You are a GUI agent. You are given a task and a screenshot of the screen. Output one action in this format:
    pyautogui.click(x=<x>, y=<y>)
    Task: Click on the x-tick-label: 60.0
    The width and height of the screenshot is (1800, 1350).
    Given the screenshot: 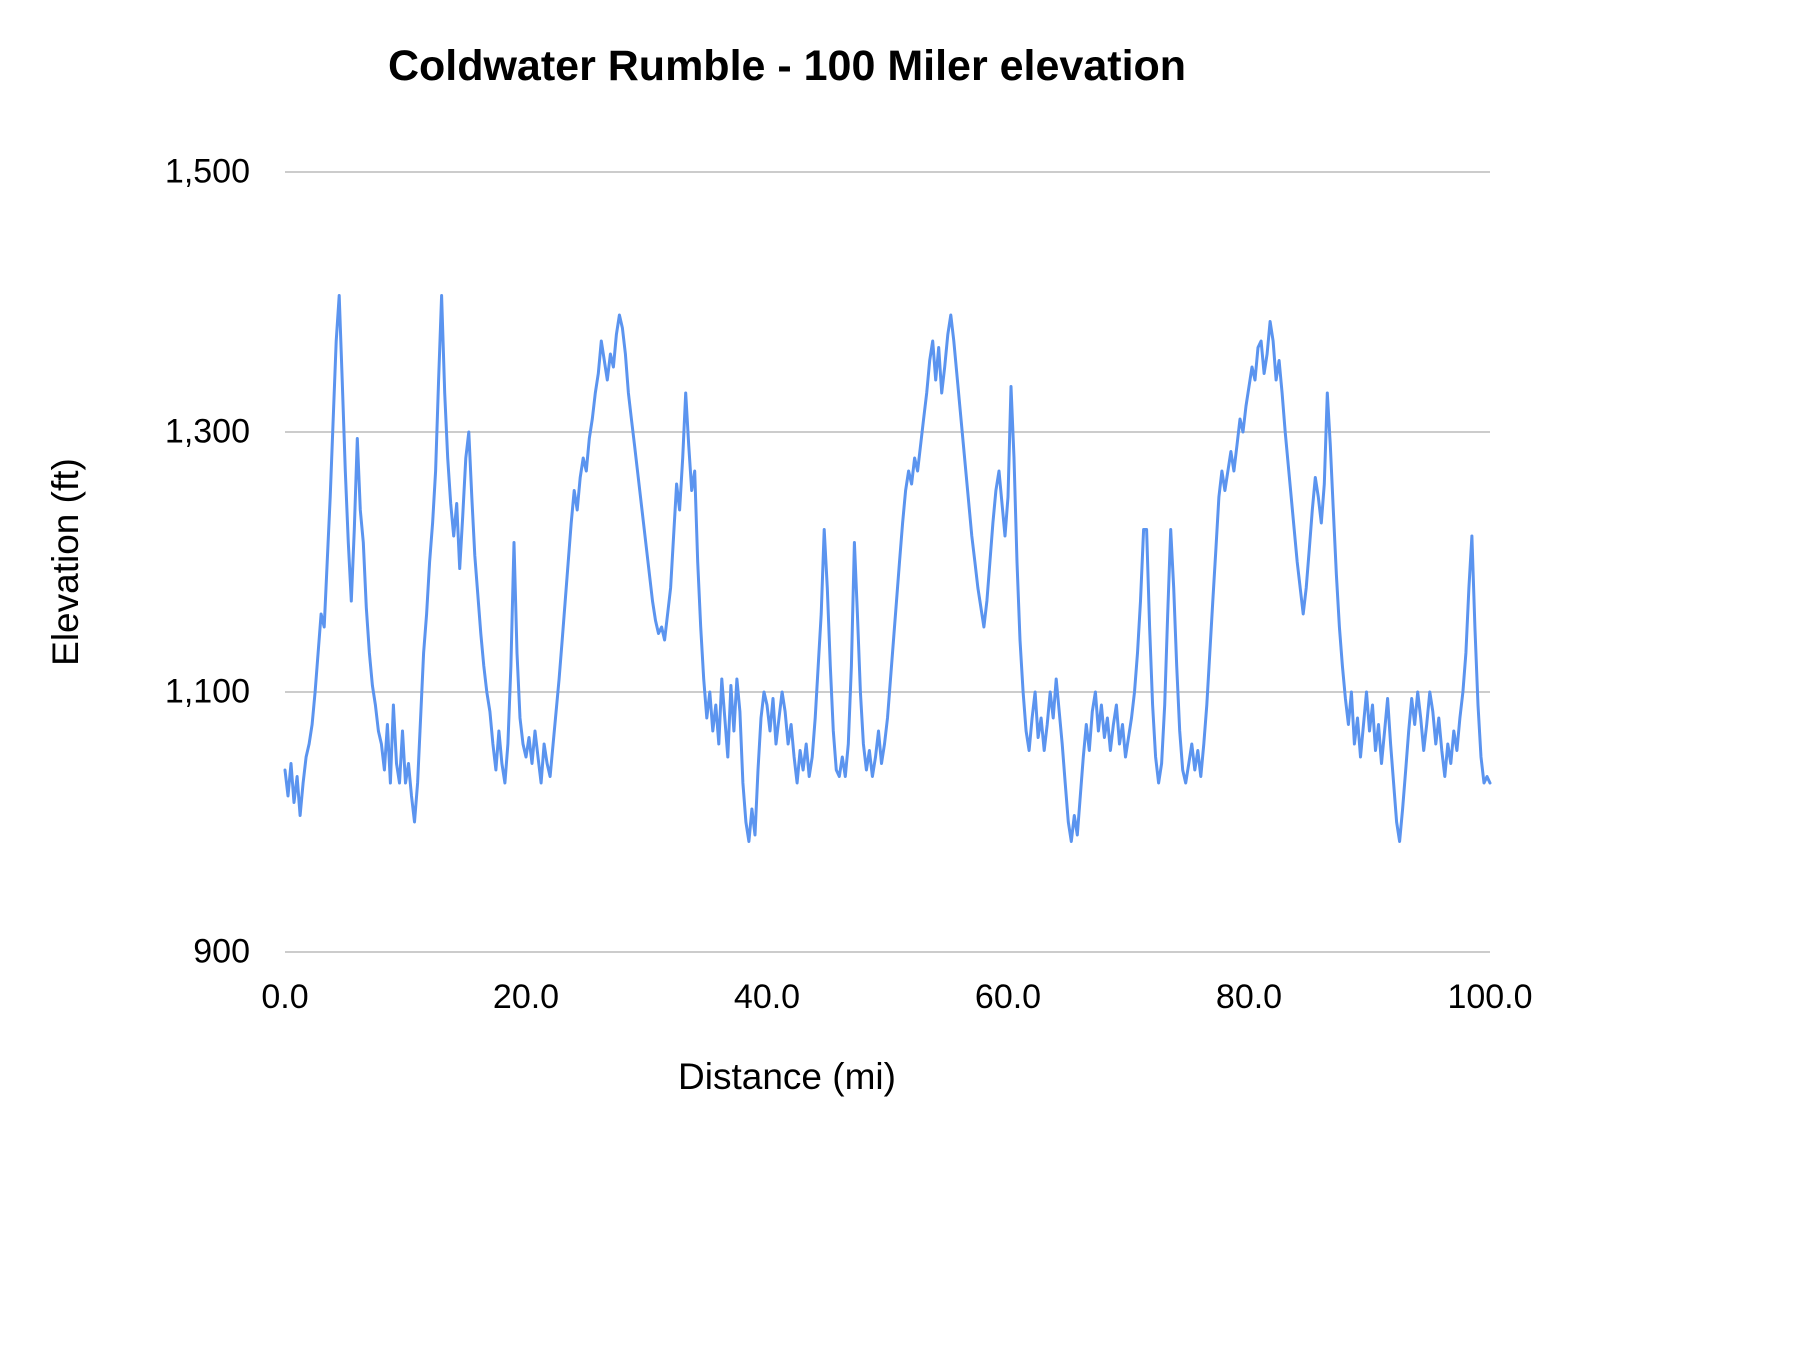 What is the action you would take?
    pyautogui.click(x=1008, y=997)
    